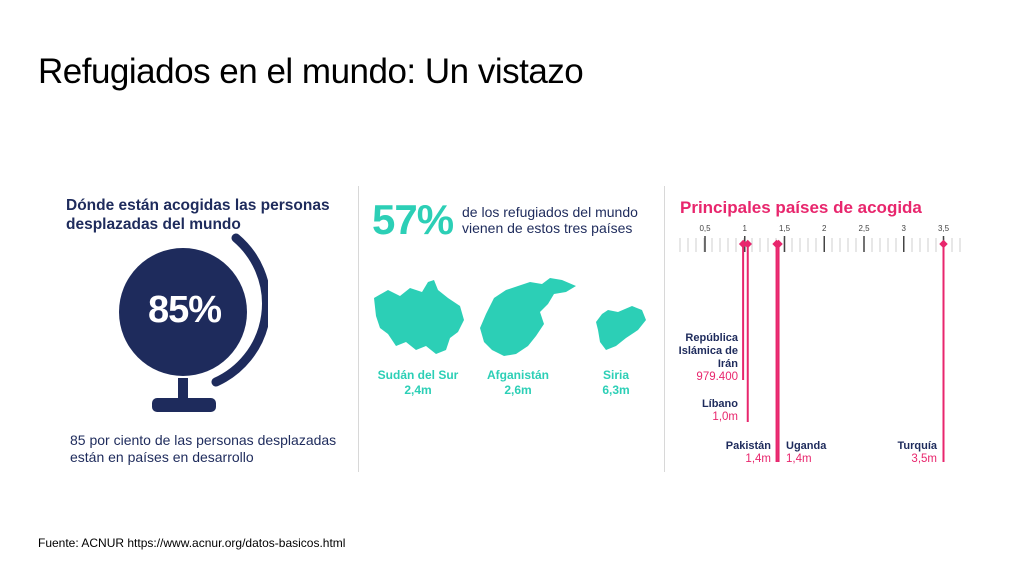 The image size is (1024, 576). Describe the element at coordinates (917, 446) in the screenshot. I see `host-name: Turquía` at that location.